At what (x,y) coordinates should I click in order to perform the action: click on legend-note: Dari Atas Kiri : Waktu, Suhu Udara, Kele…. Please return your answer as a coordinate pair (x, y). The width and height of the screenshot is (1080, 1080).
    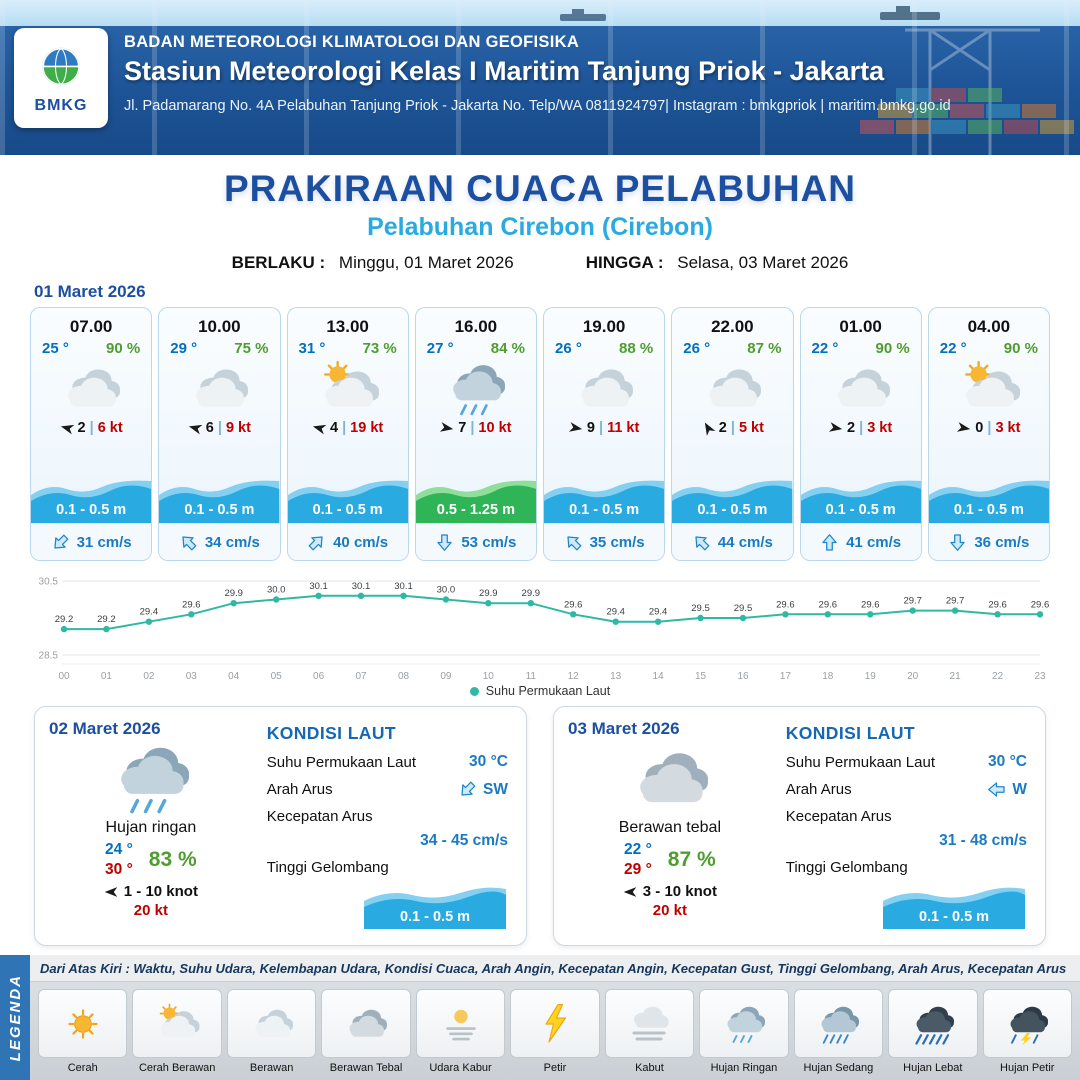
    Looking at the image, I should click on (555, 968).